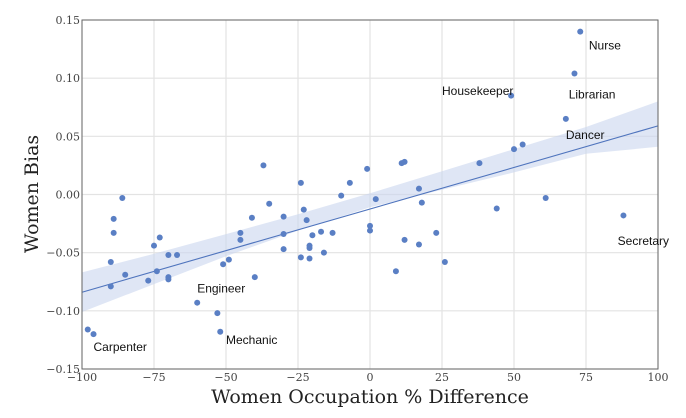 This screenshot has width=686, height=418. I want to click on annotation-label: Nurse, so click(605, 46).